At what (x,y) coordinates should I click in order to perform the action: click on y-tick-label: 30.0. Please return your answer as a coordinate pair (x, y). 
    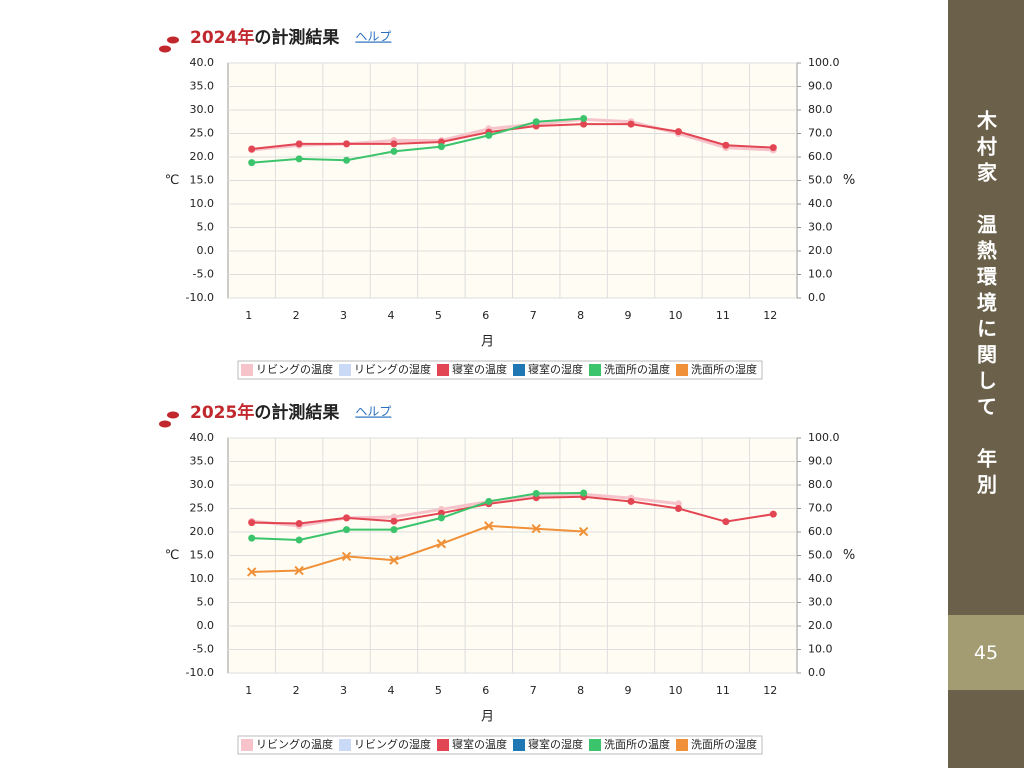
    Looking at the image, I should click on (202, 109).